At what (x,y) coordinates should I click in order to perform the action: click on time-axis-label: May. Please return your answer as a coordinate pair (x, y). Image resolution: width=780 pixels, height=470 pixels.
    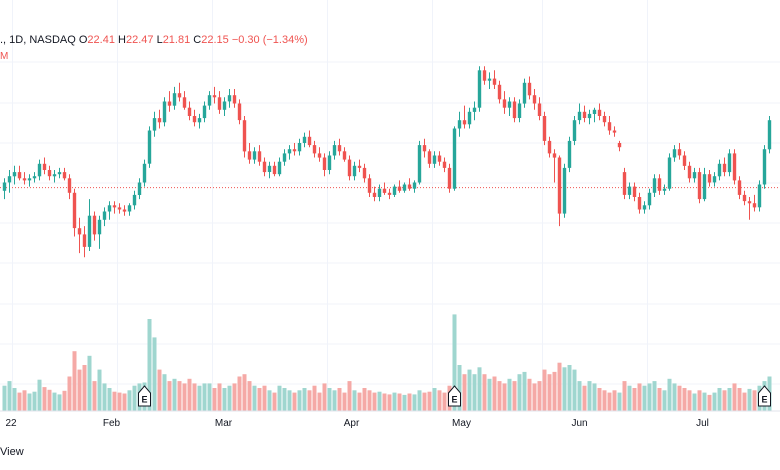
    Looking at the image, I should click on (461, 423).